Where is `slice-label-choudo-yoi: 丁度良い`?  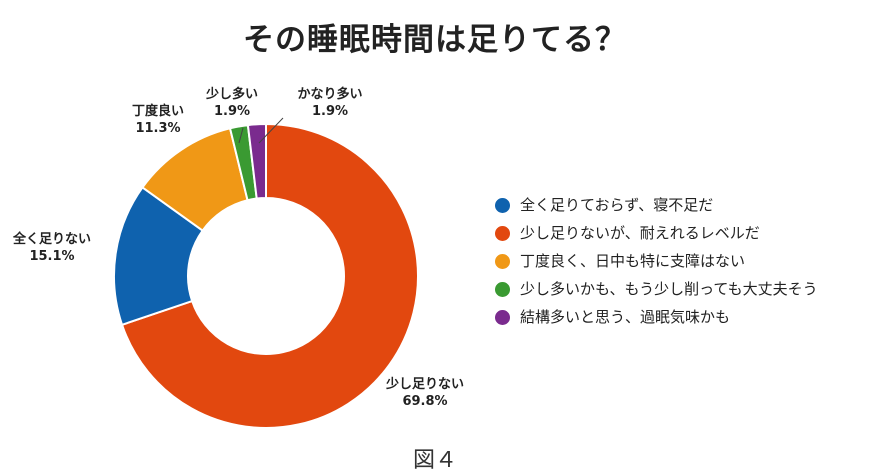 slice-label-choudo-yoi: 丁度良い is located at coordinates (158, 111).